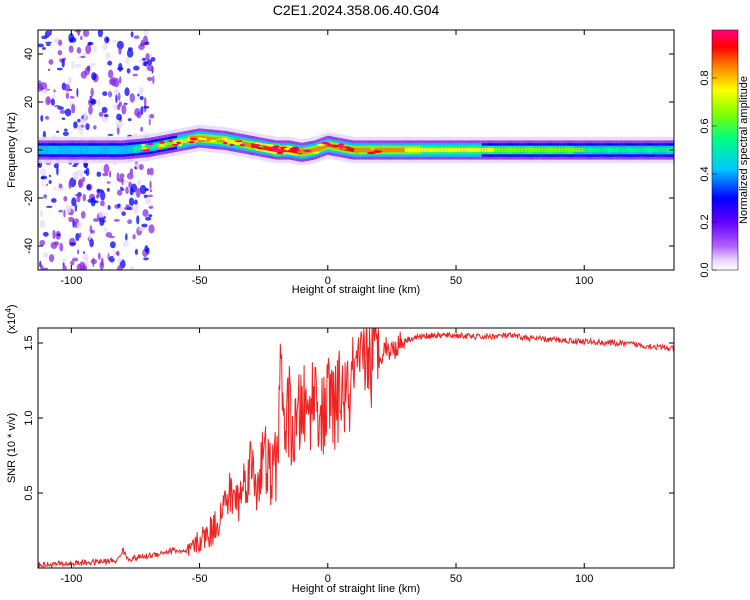 This screenshot has width=750, height=600. Describe the element at coordinates (705, 221) in the screenshot. I see `colorbar-tick-label: 0.2` at that location.